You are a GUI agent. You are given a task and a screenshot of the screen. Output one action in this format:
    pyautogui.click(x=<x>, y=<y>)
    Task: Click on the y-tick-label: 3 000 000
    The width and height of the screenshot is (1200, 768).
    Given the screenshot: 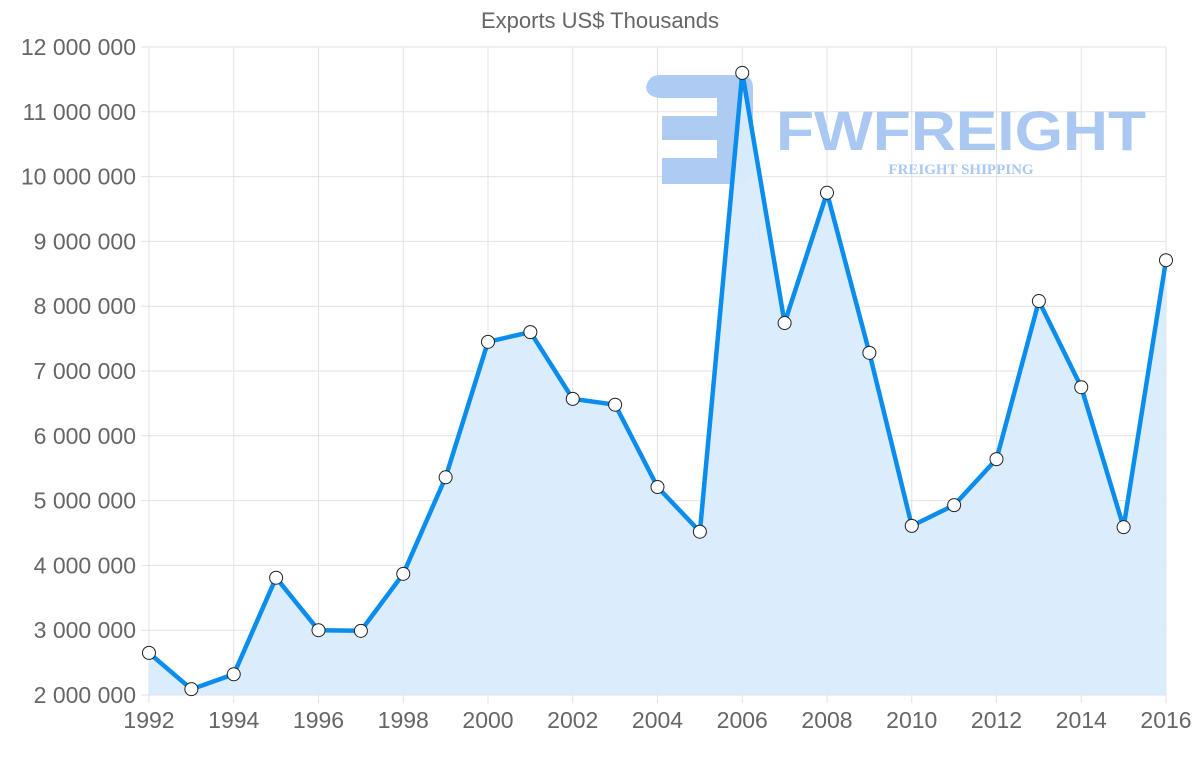 What is the action you would take?
    pyautogui.click(x=85, y=630)
    